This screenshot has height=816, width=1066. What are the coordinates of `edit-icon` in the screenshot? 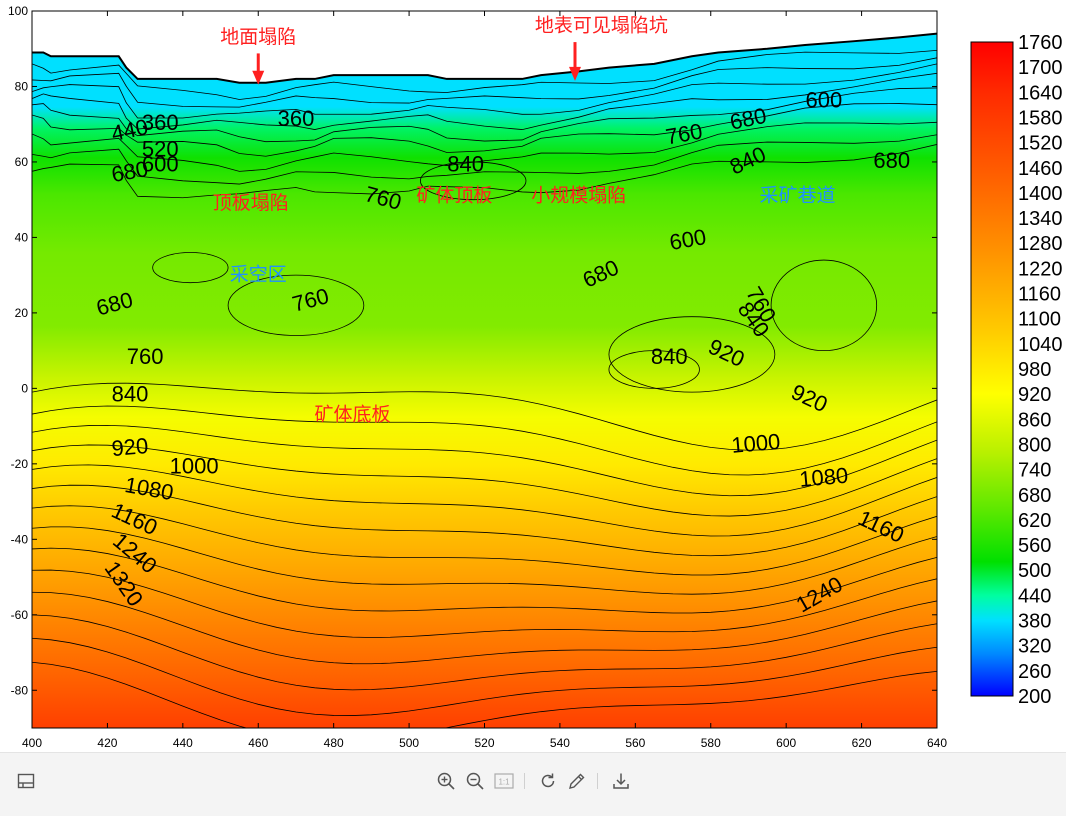 It's located at (577, 781).